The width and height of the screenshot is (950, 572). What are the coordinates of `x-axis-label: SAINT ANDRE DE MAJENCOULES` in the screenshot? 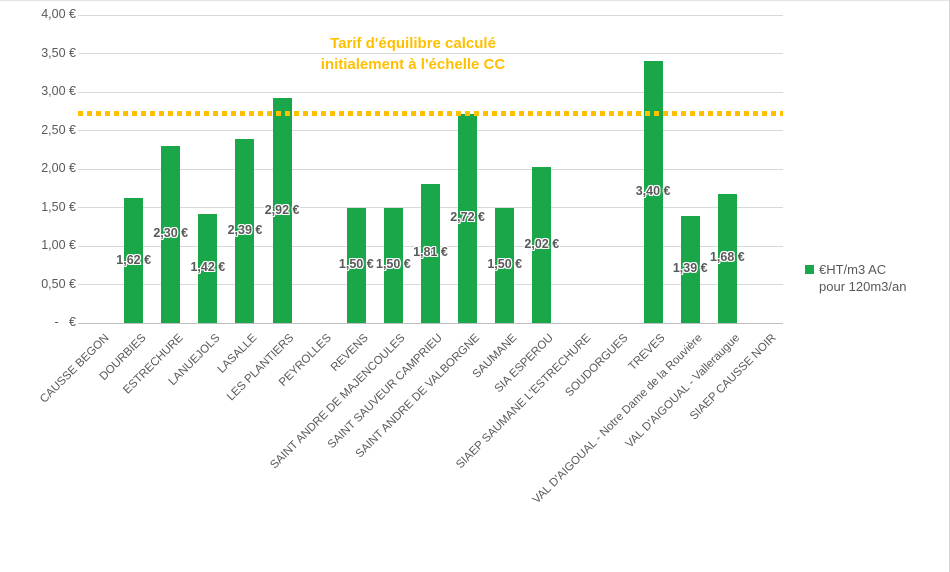 It's located at (338, 402).